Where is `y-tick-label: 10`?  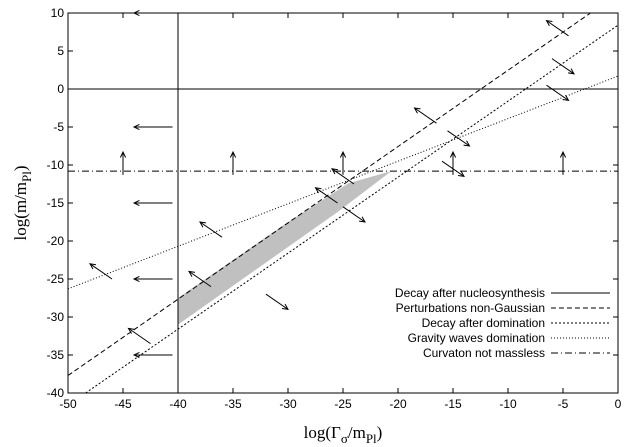
y-tick-label: 10 is located at coordinates (58, 13).